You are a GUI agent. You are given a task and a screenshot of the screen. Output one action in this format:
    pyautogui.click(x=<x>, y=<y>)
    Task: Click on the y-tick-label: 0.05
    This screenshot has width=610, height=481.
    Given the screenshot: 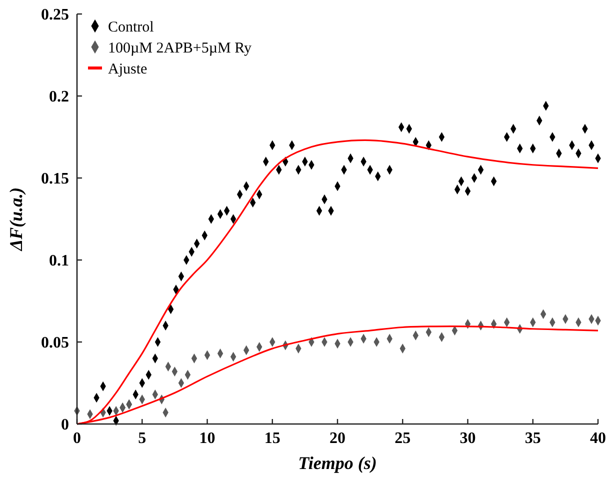 What is the action you would take?
    pyautogui.click(x=55, y=343)
    